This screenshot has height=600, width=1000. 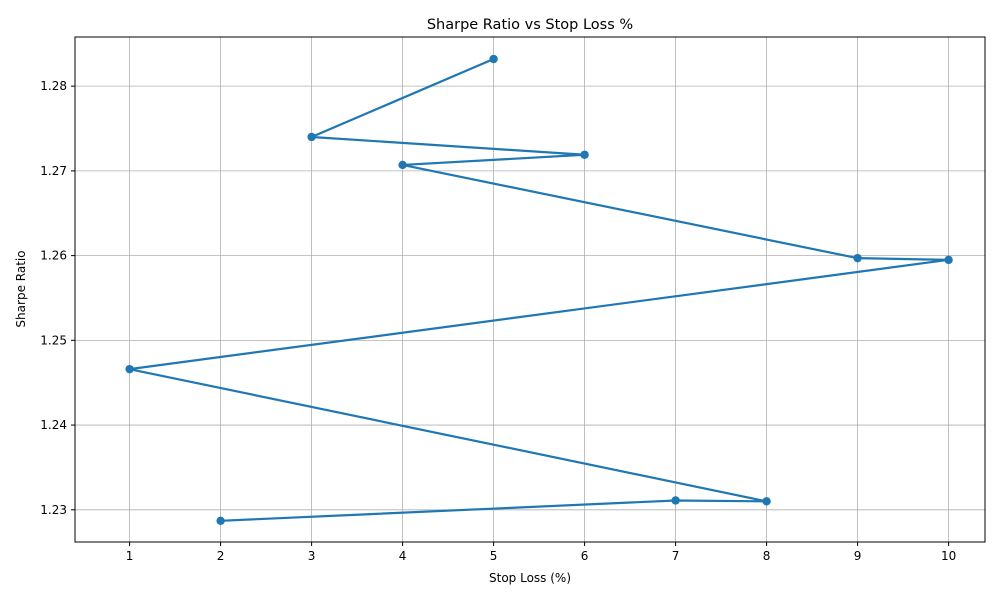 I want to click on x-tick-label: 2, so click(x=221, y=556).